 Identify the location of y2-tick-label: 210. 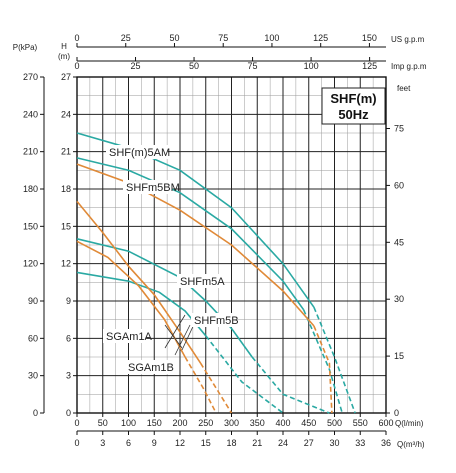
(30, 152).